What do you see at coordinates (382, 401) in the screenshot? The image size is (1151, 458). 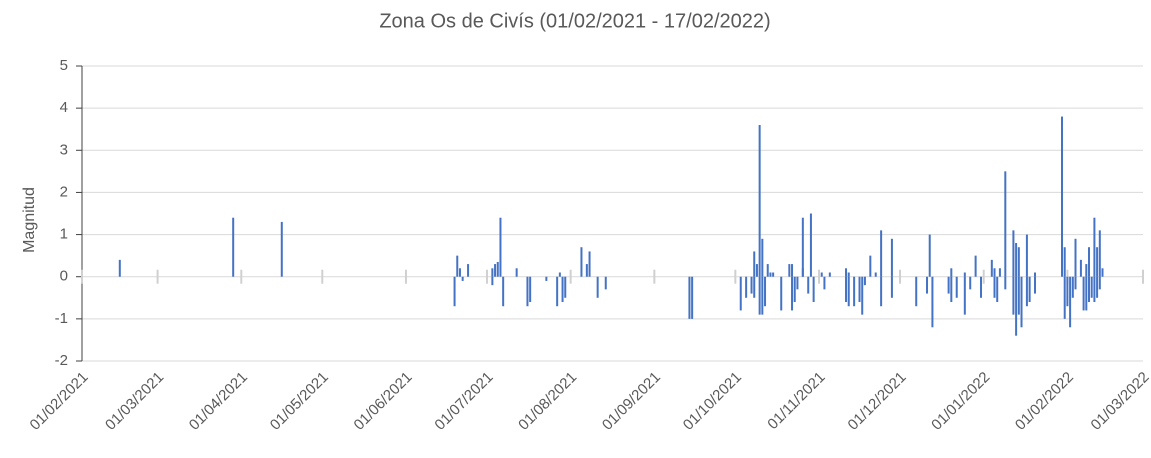 I see `x-tick-label: 01/06/2021` at bounding box center [382, 401].